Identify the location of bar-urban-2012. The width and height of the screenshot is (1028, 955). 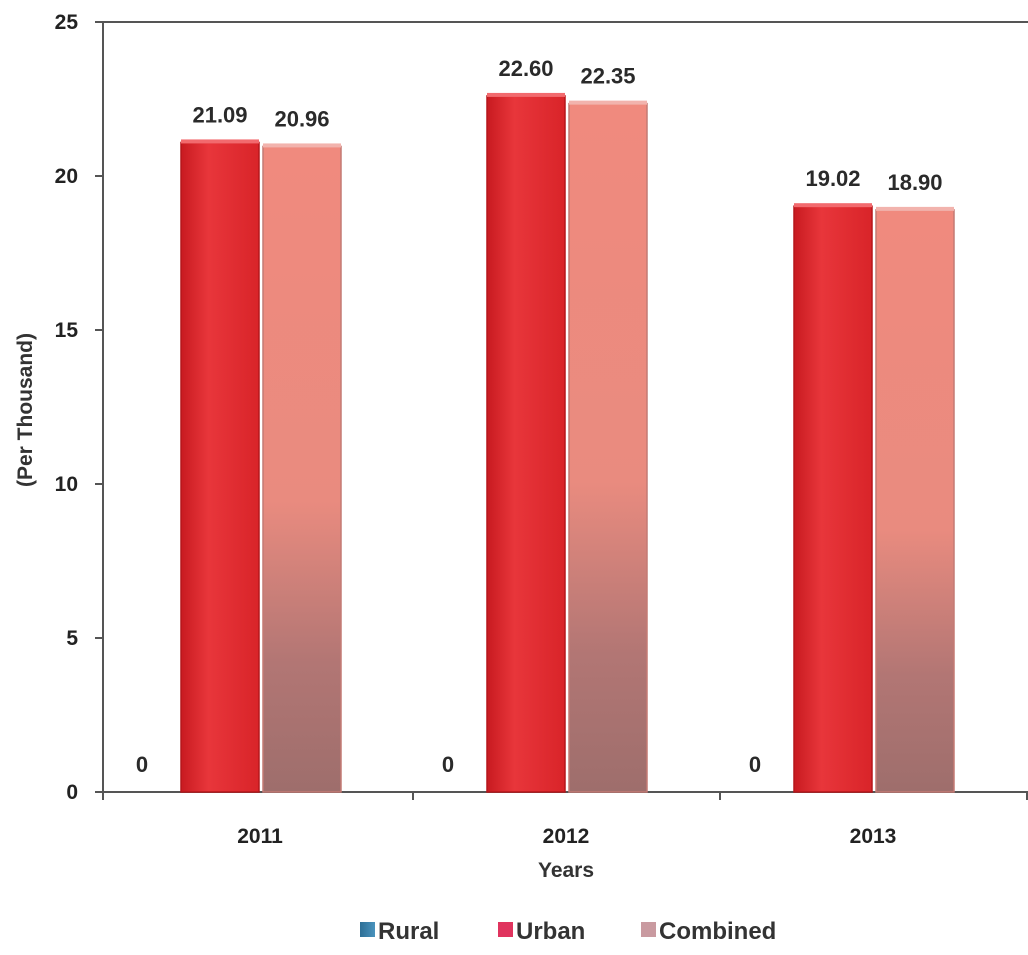
(526, 444).